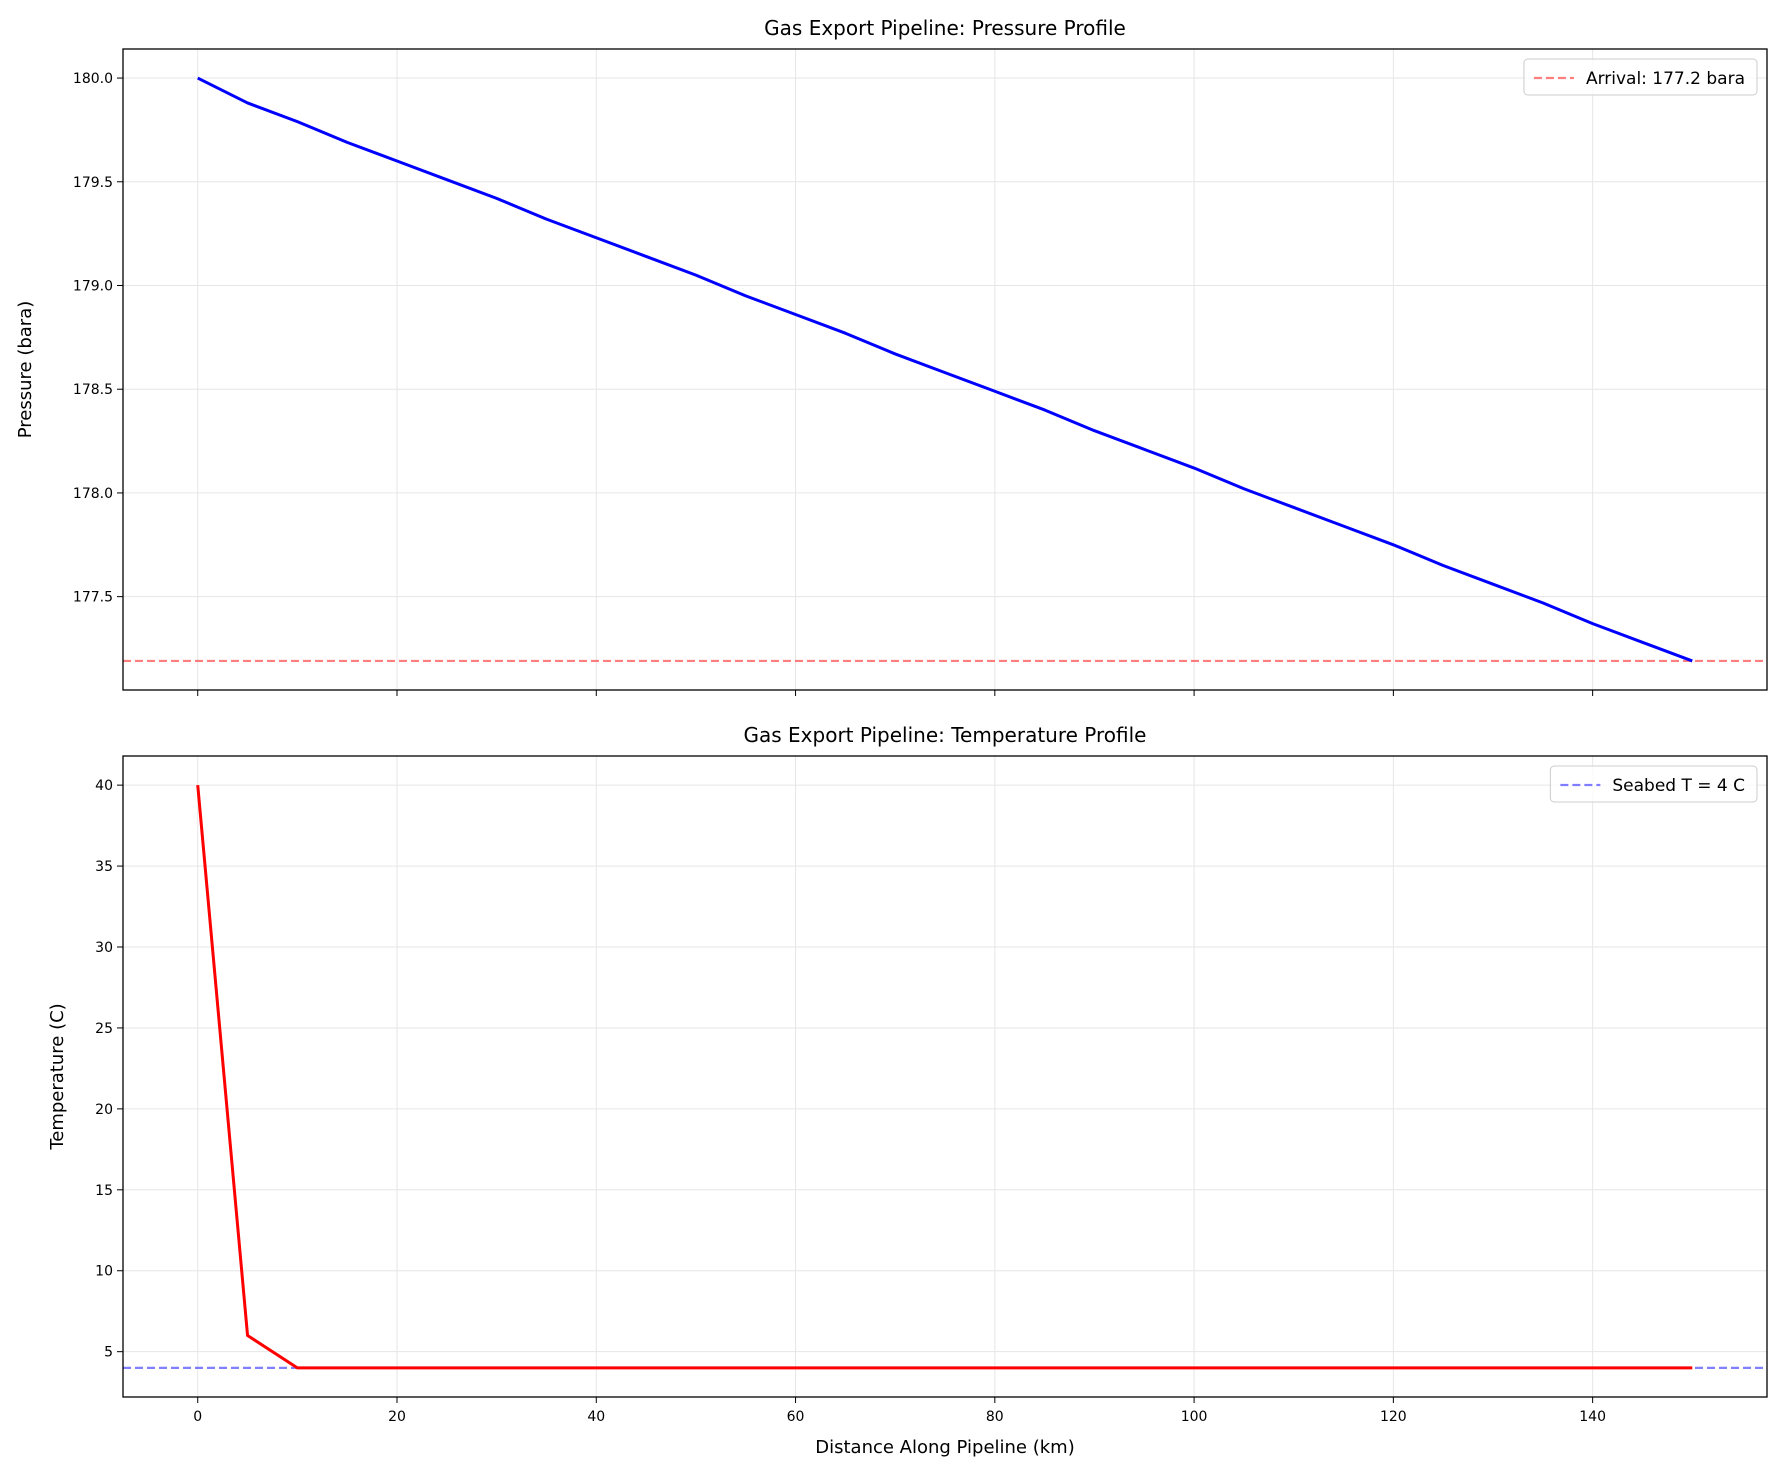  What do you see at coordinates (944, 1447) in the screenshot?
I see `x-axis-label: Distance Along Pipeline (km)` at bounding box center [944, 1447].